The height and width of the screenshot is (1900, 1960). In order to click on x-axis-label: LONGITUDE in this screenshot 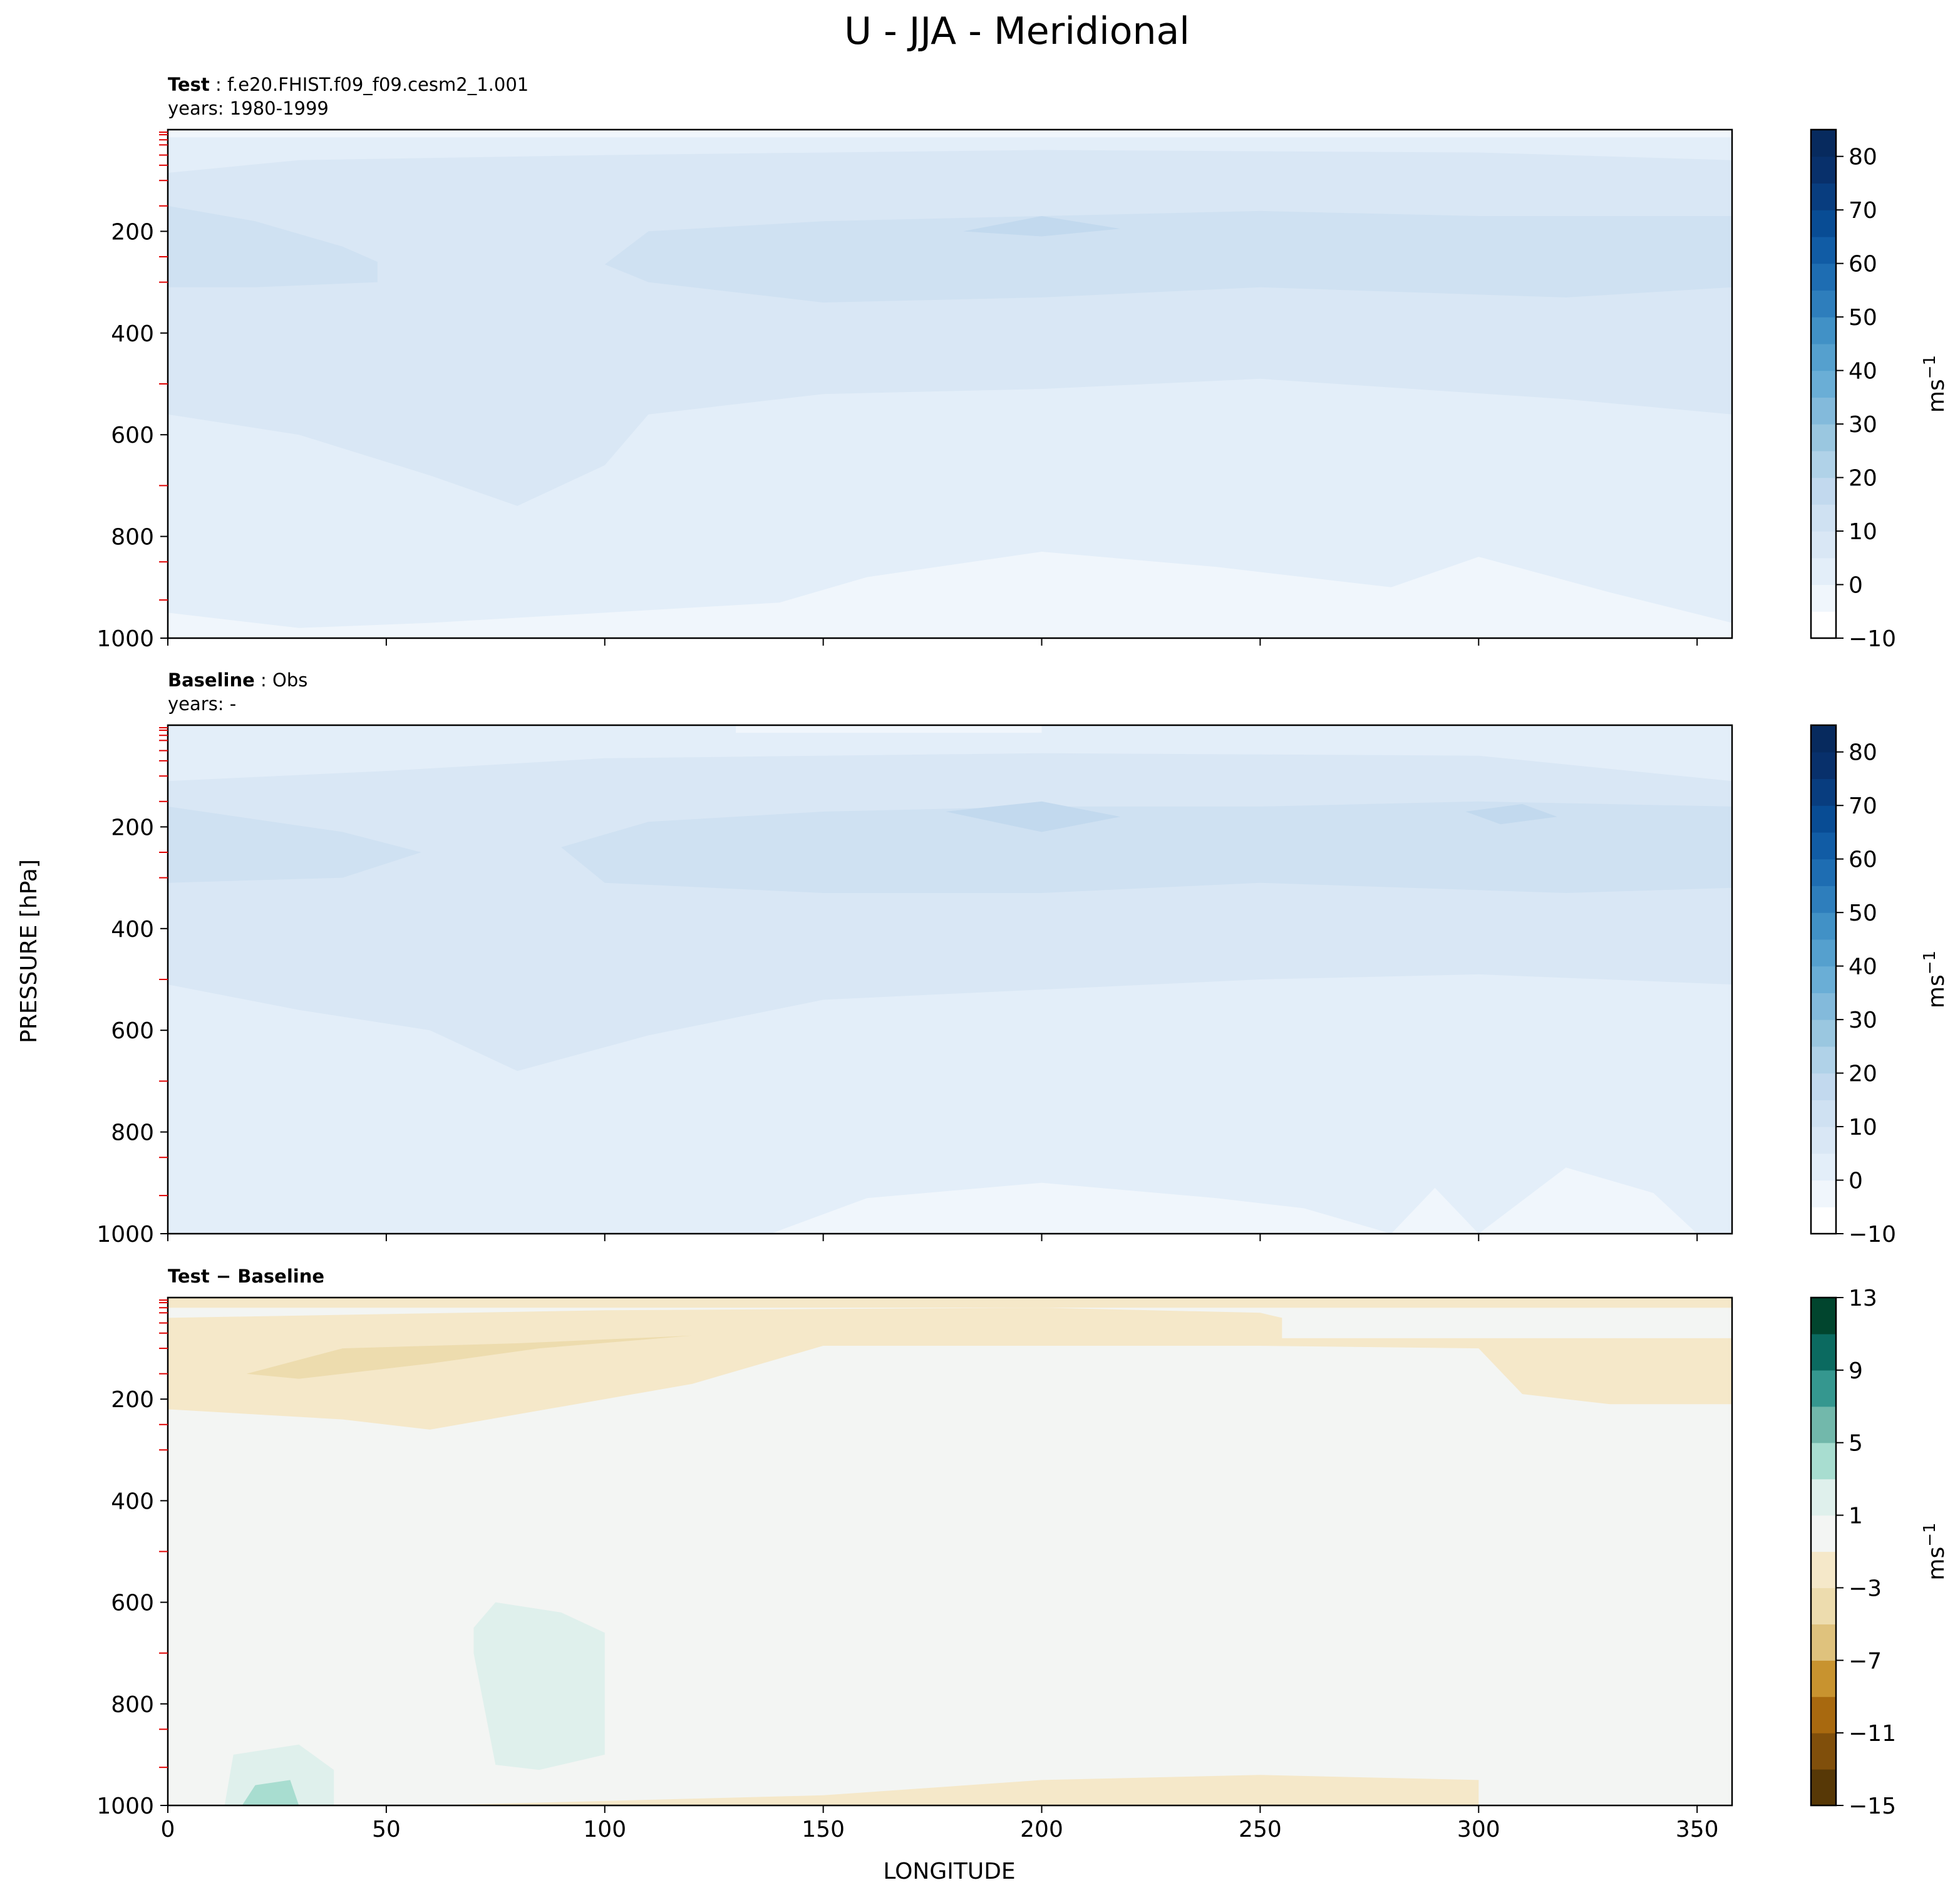, I will do `click(949, 1871)`.